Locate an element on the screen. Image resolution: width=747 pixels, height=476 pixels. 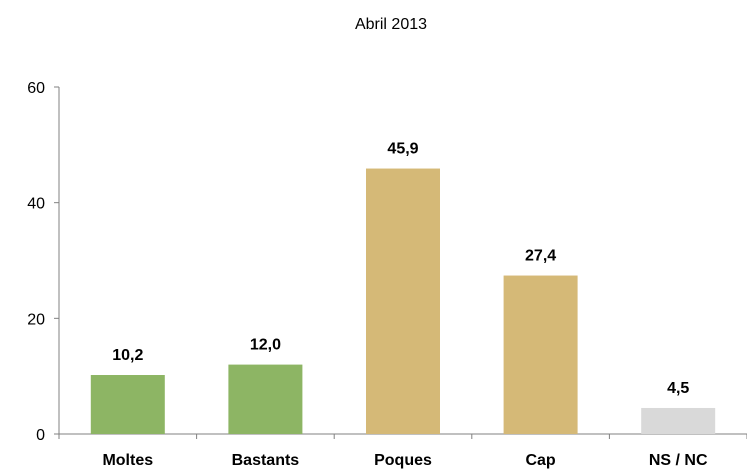
x-tick-label: Cap is located at coordinates (540, 460).